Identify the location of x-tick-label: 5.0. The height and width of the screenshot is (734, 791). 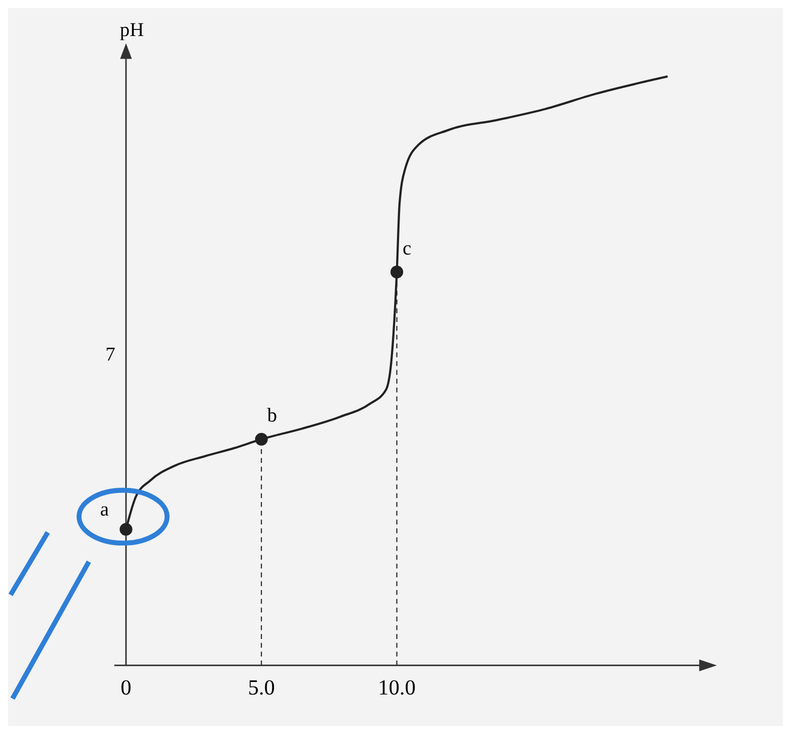
(261, 688).